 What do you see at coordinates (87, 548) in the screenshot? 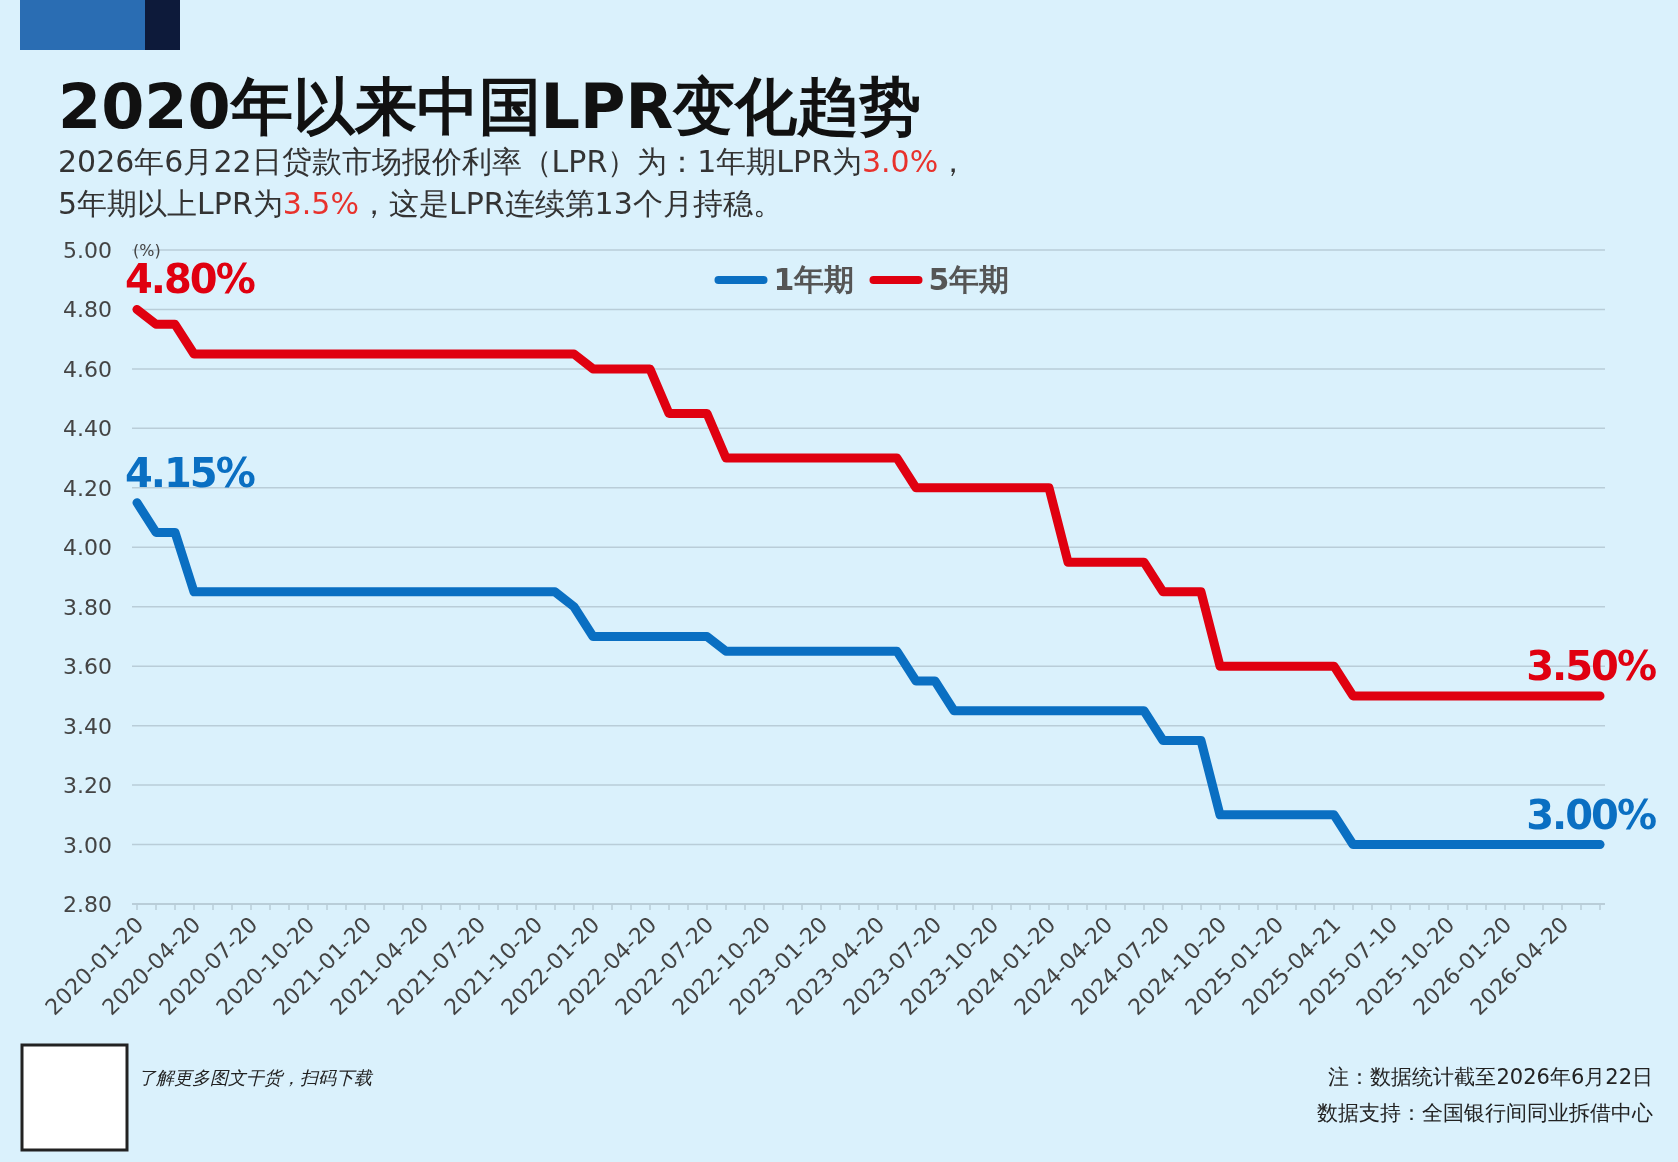
I see `y-tick-label: 4.00` at bounding box center [87, 548].